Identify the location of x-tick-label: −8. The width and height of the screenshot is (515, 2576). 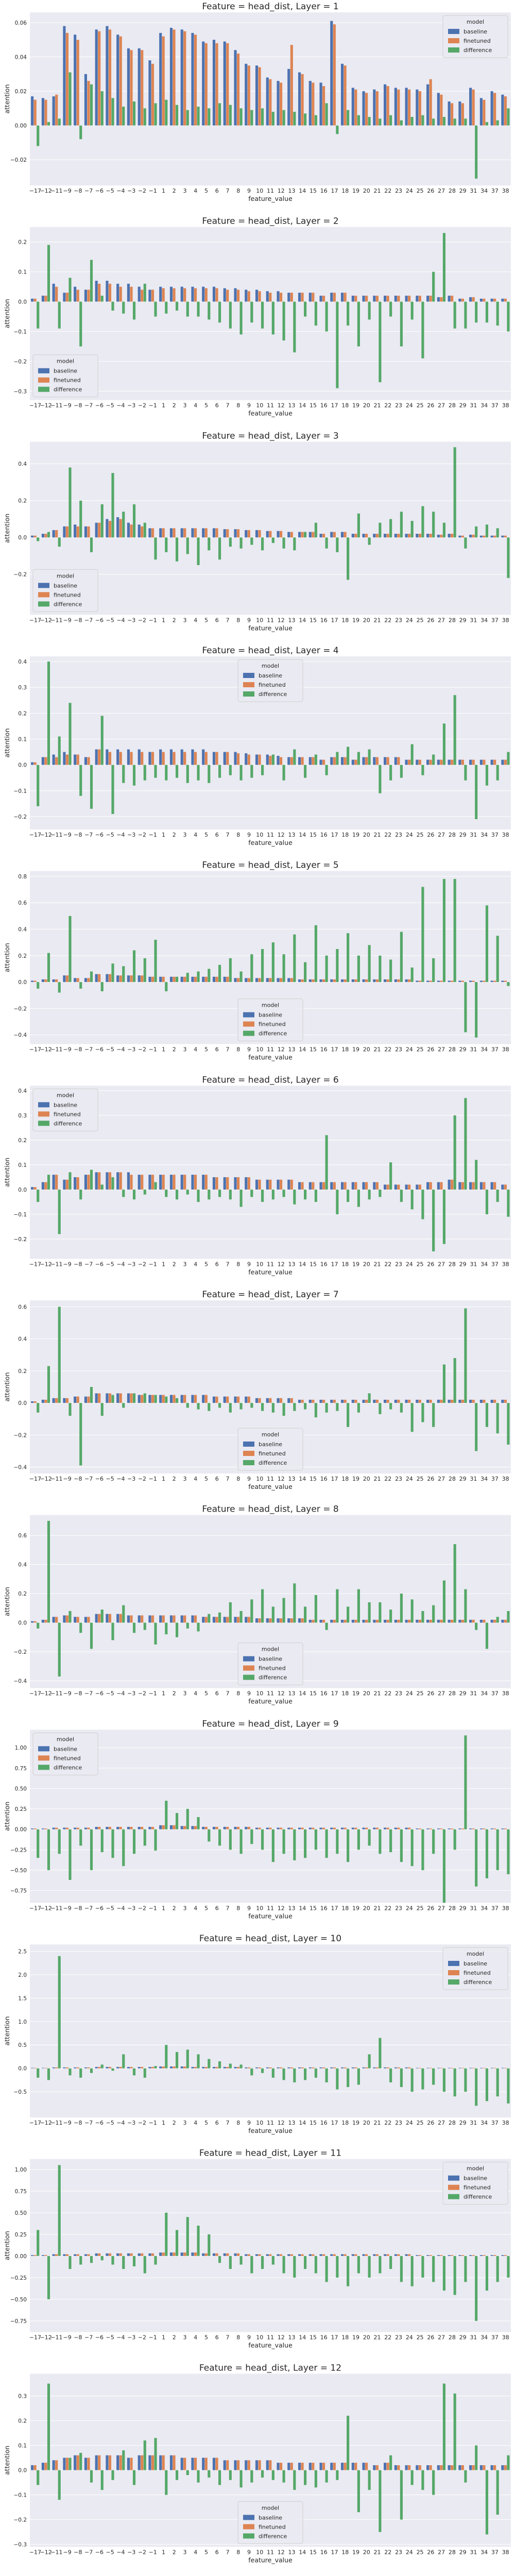
(78, 1479).